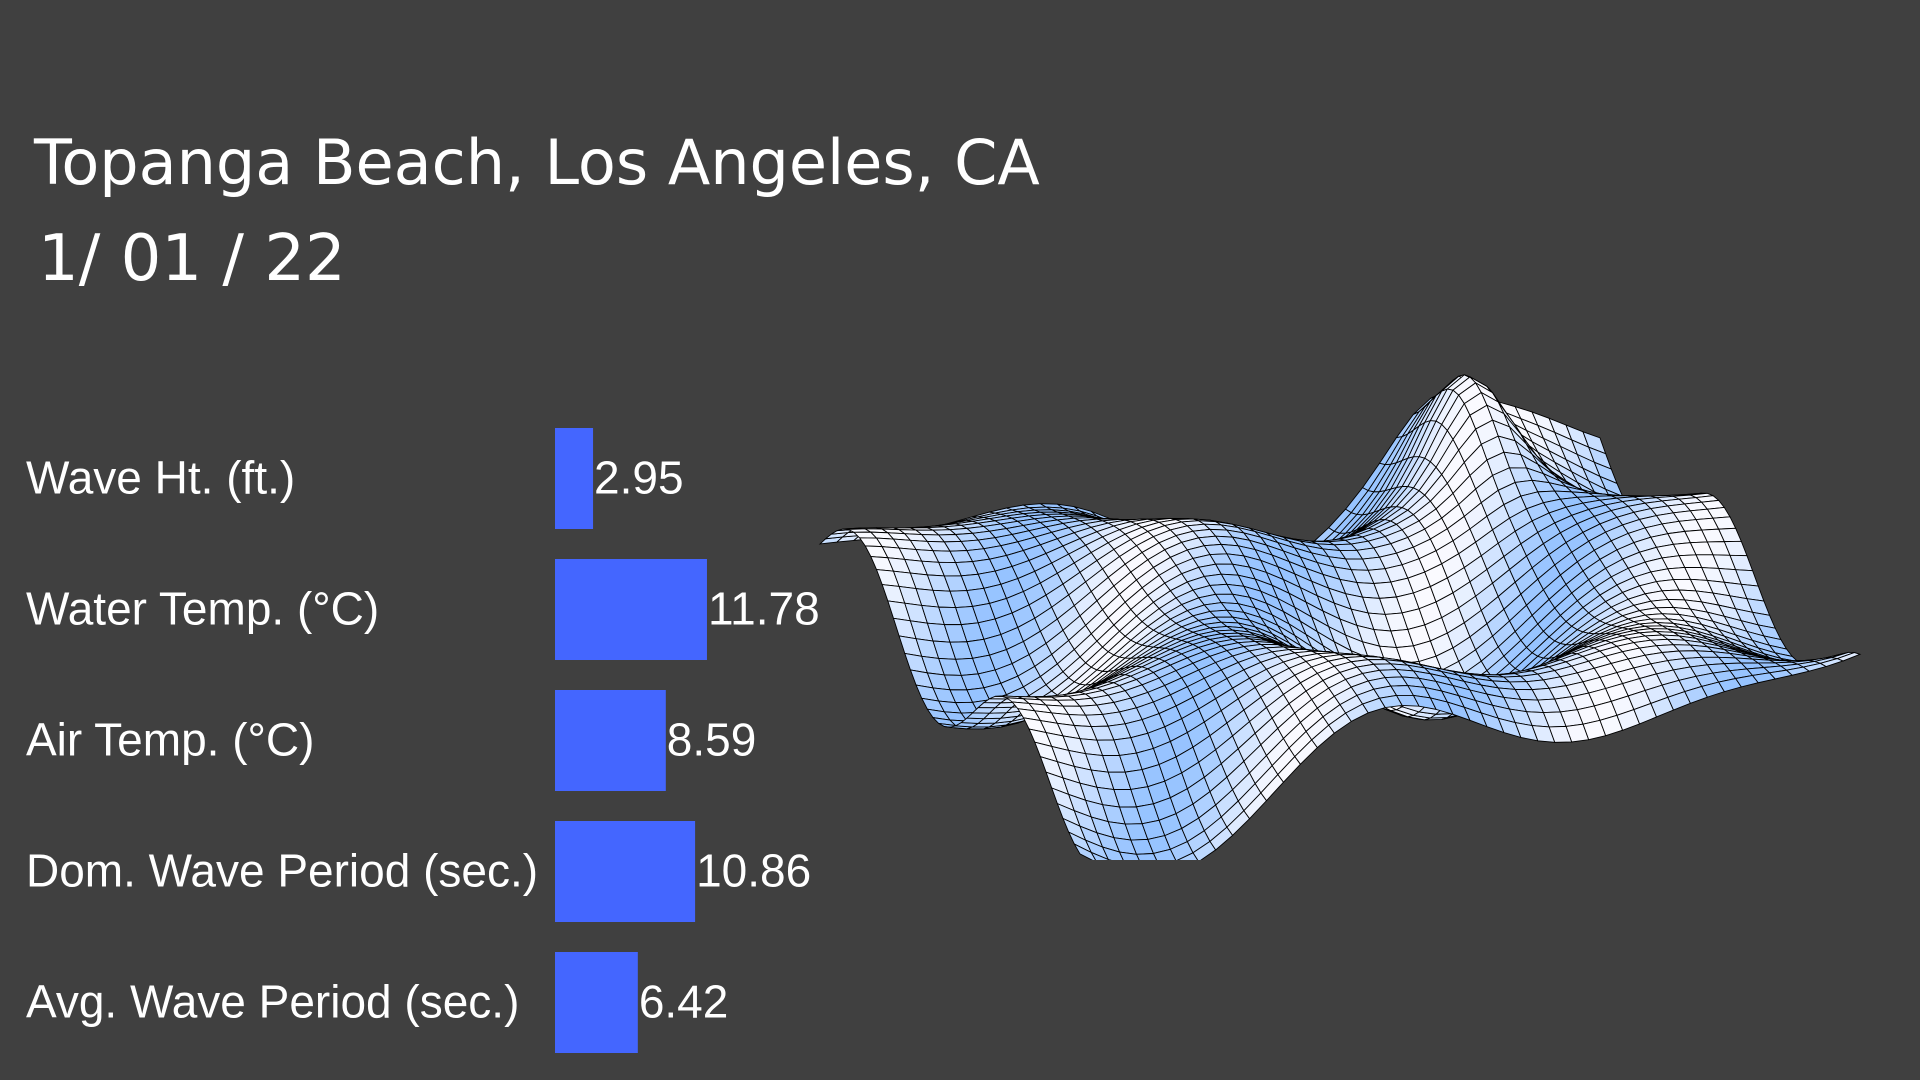 The image size is (1920, 1080). I want to click on bar-category-label: Air Temp. (°C), so click(170, 740).